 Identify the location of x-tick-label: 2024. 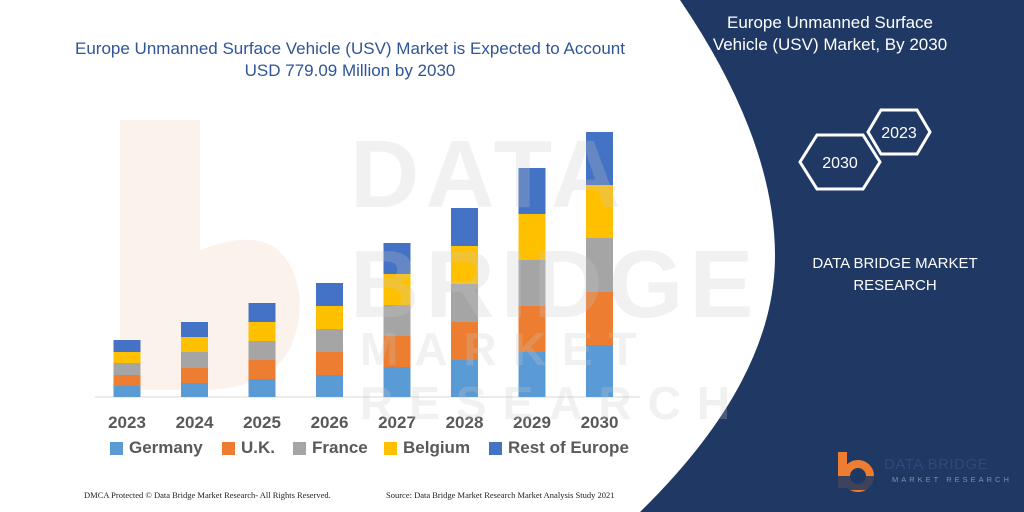
(195, 422).